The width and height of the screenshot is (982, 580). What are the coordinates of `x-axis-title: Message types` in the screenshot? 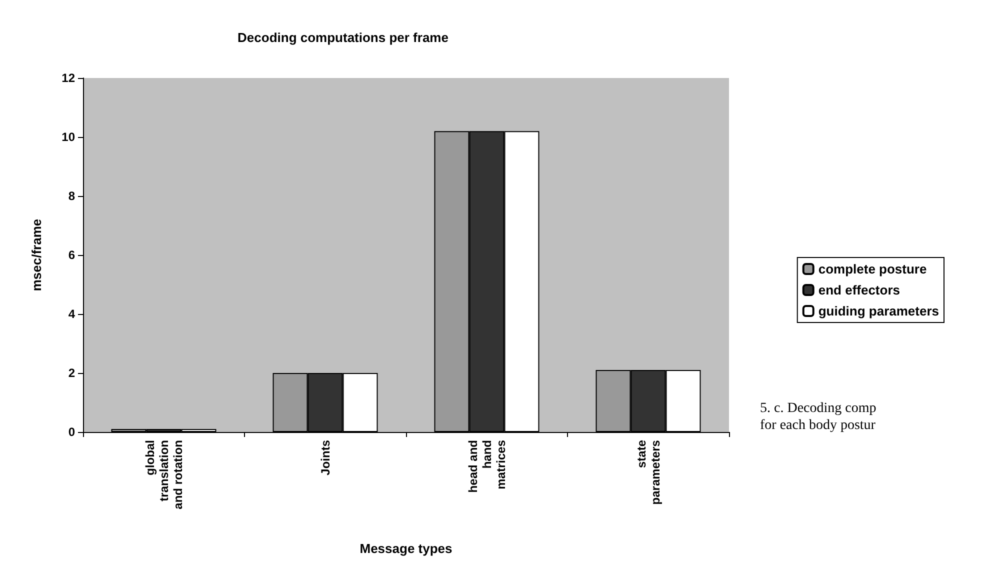 It's located at (406, 548).